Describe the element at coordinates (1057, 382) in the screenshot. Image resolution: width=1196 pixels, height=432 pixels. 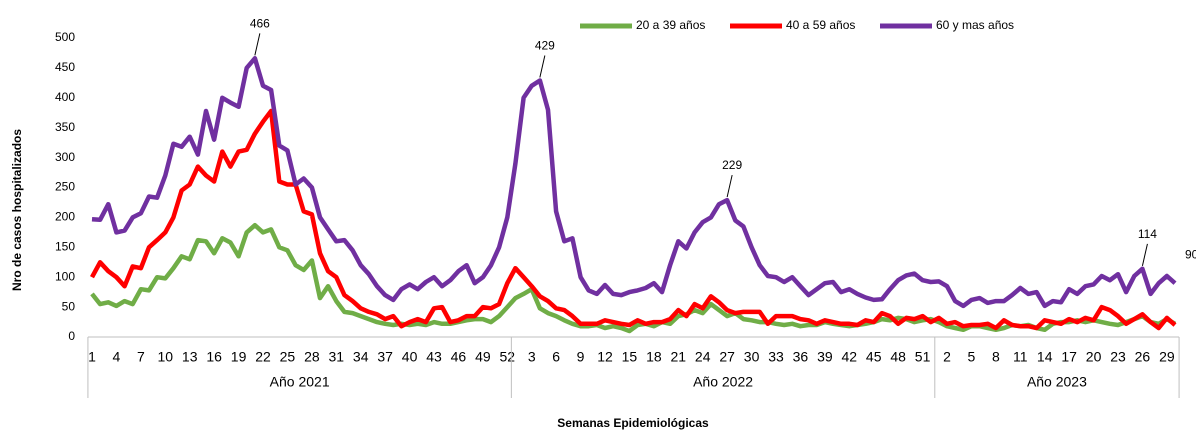
I see `group-label: Año 2023` at that location.